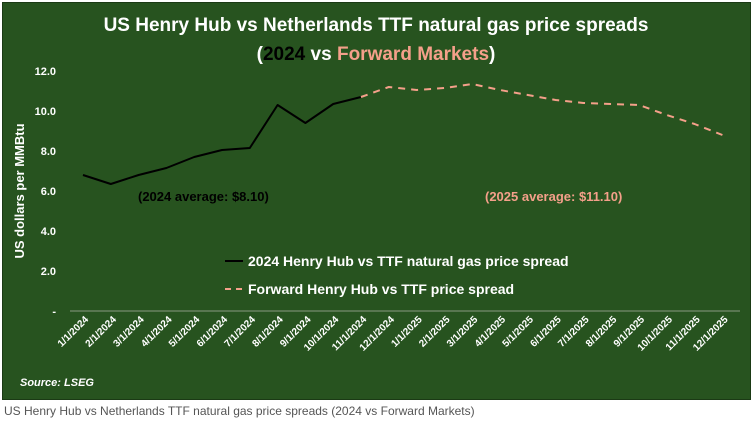 The width and height of the screenshot is (753, 424). What do you see at coordinates (376, 54) in the screenshot?
I see `chart-subtitle: (2024 vs Forward Markets)` at bounding box center [376, 54].